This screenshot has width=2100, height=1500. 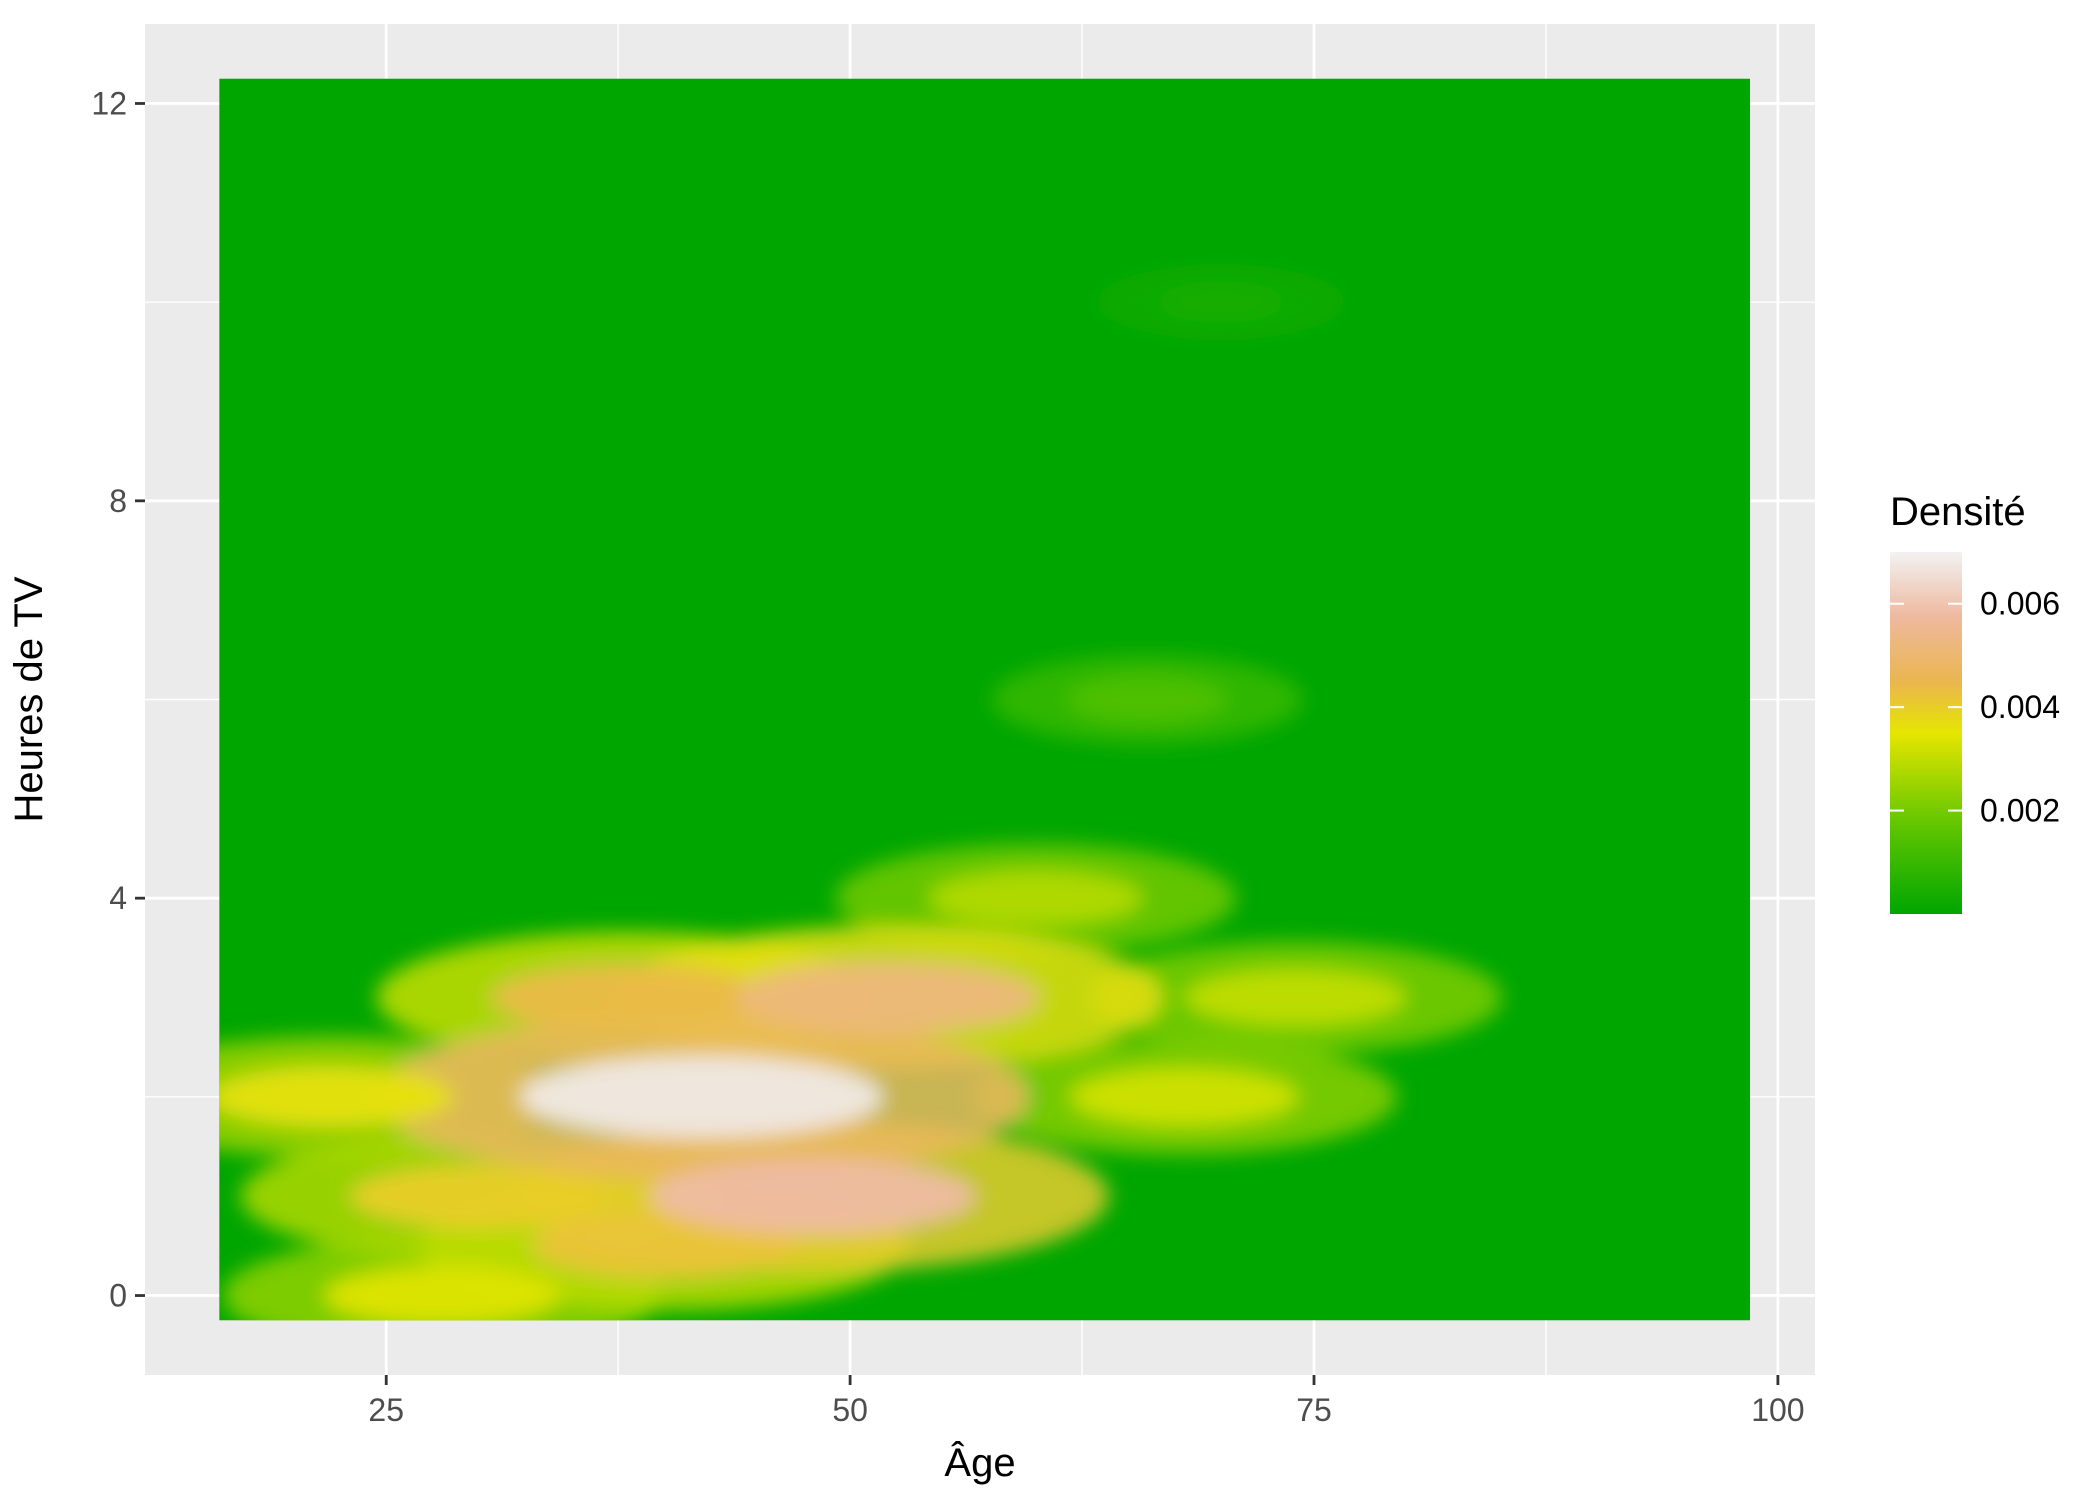 I want to click on x-tick-label: 50, so click(x=850, y=1410).